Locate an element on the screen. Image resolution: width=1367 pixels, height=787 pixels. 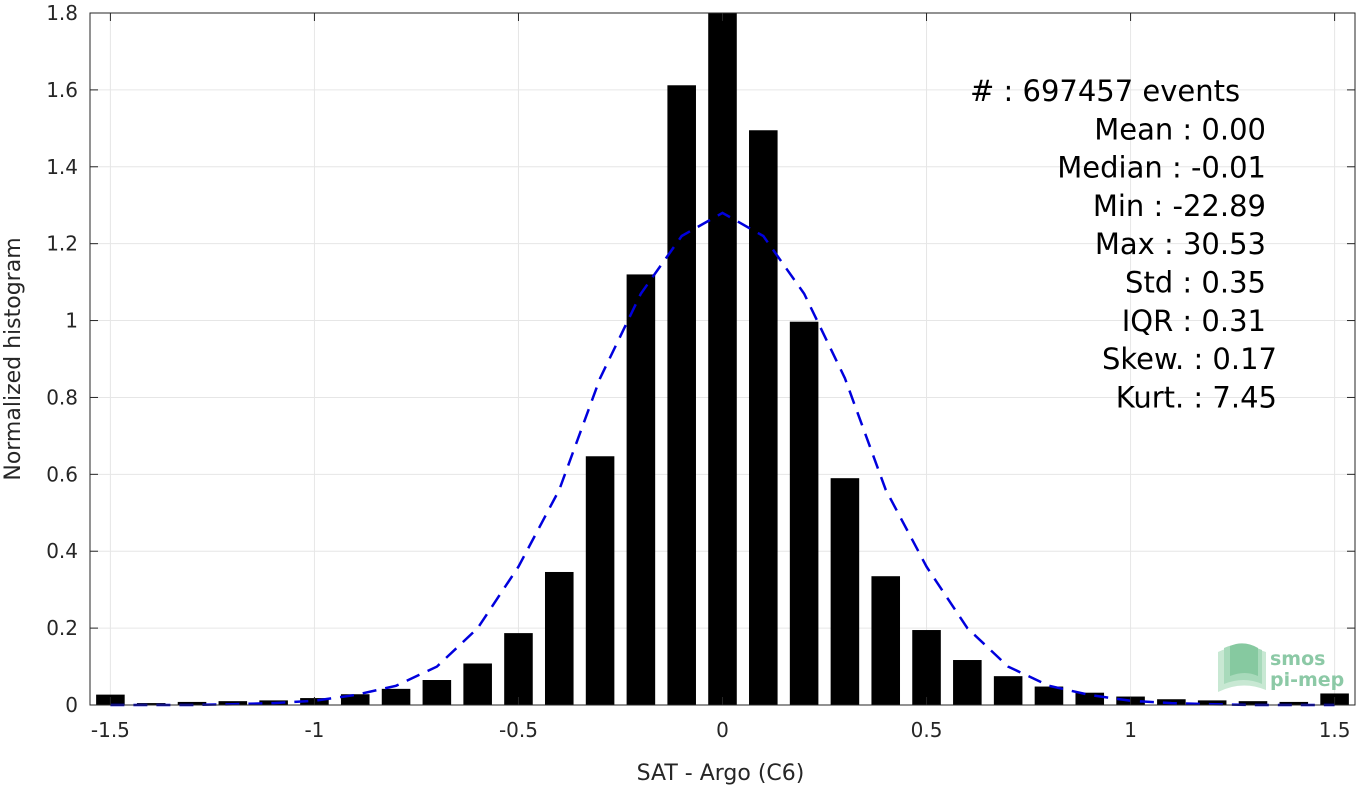
x-tick-label: 1 is located at coordinates (1130, 730).